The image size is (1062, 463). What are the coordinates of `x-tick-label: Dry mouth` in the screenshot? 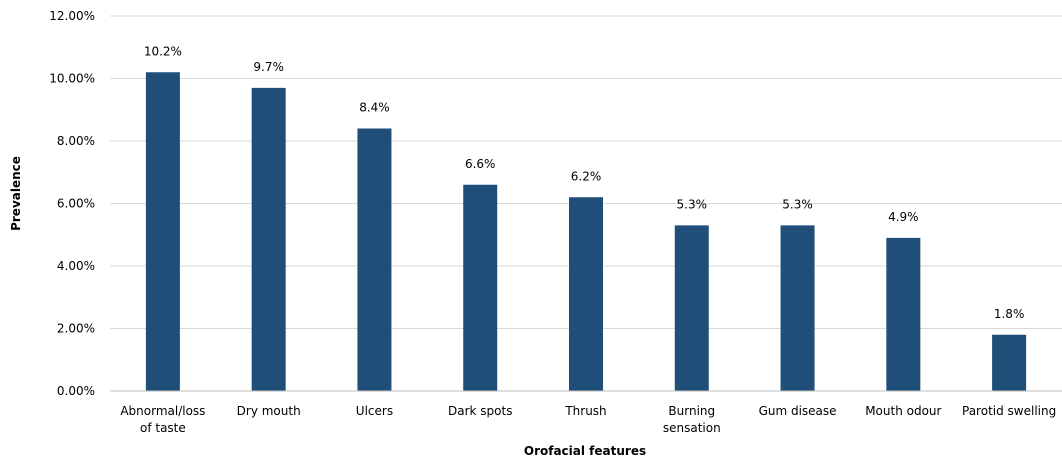 It's located at (269, 411).